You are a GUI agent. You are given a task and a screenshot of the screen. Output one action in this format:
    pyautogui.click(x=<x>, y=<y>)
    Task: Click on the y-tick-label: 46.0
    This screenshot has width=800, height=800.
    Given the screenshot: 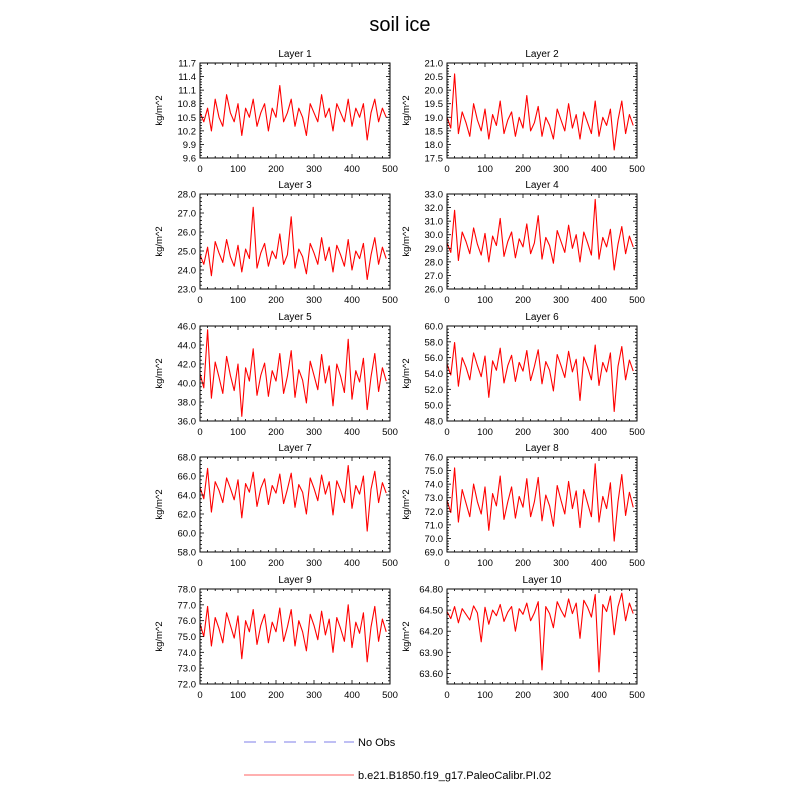 What is the action you would take?
    pyautogui.click(x=187, y=327)
    